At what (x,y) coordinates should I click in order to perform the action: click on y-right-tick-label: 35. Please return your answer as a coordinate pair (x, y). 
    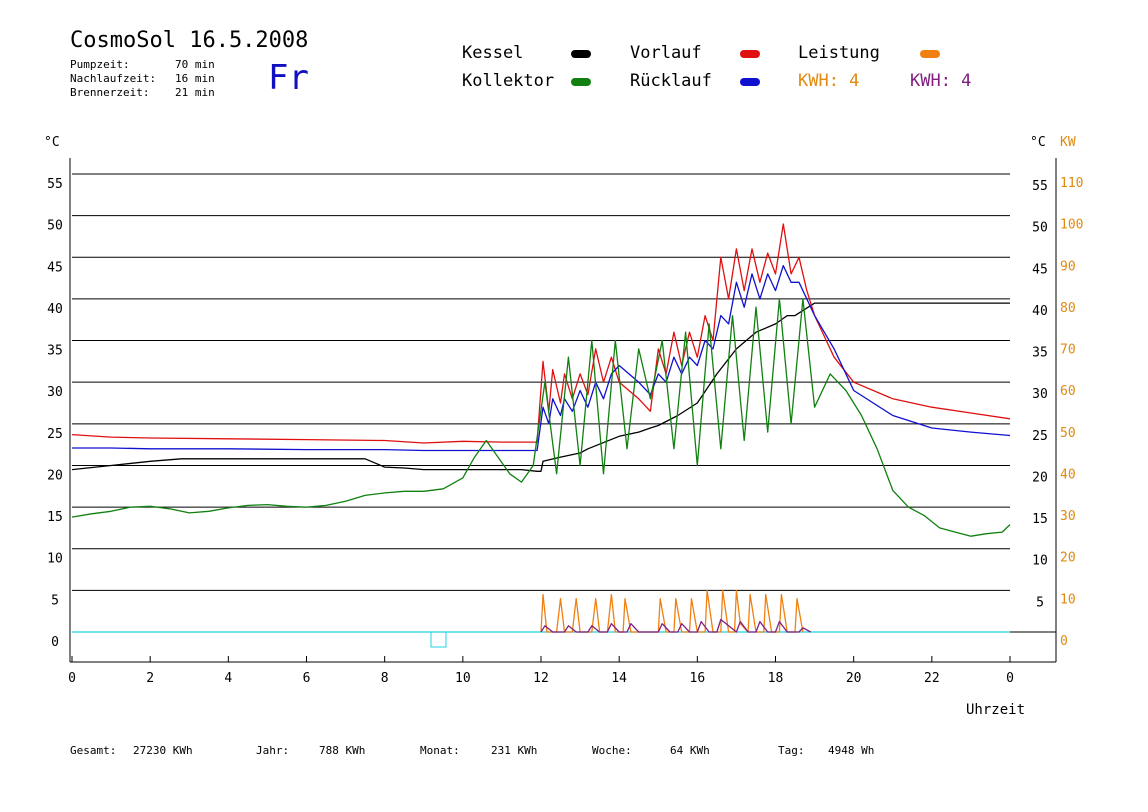
    Looking at the image, I should click on (1040, 353).